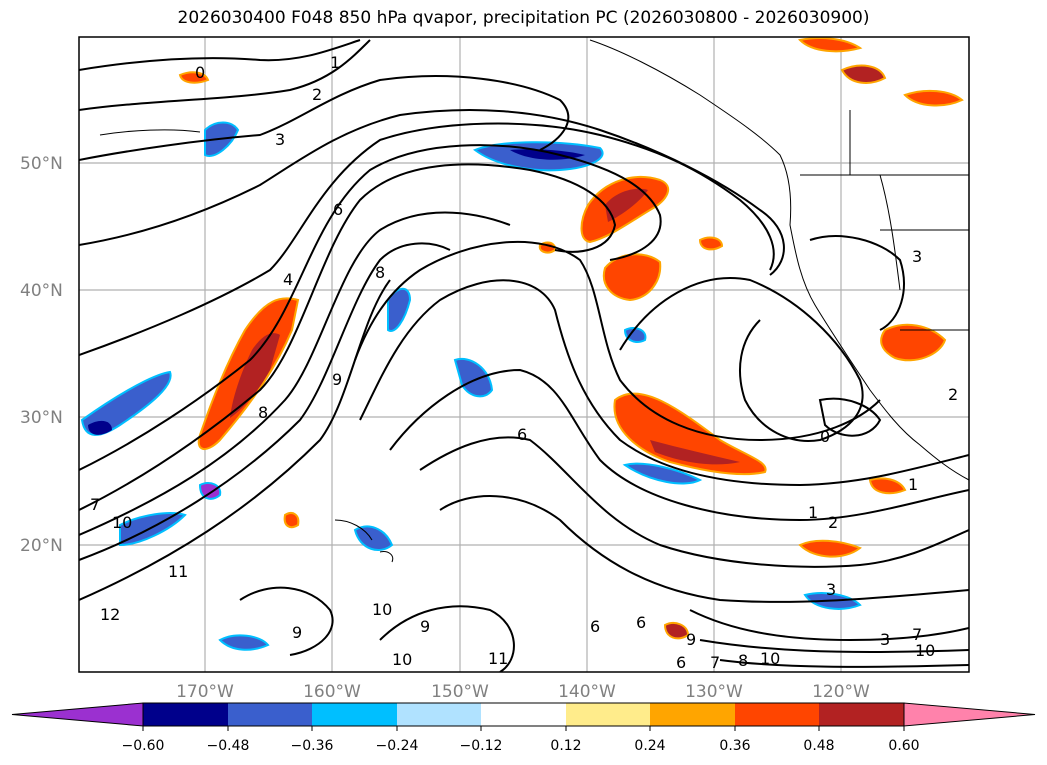  Describe the element at coordinates (649, 746) in the screenshot. I see `colorbar-tick-label: 0.24` at that location.